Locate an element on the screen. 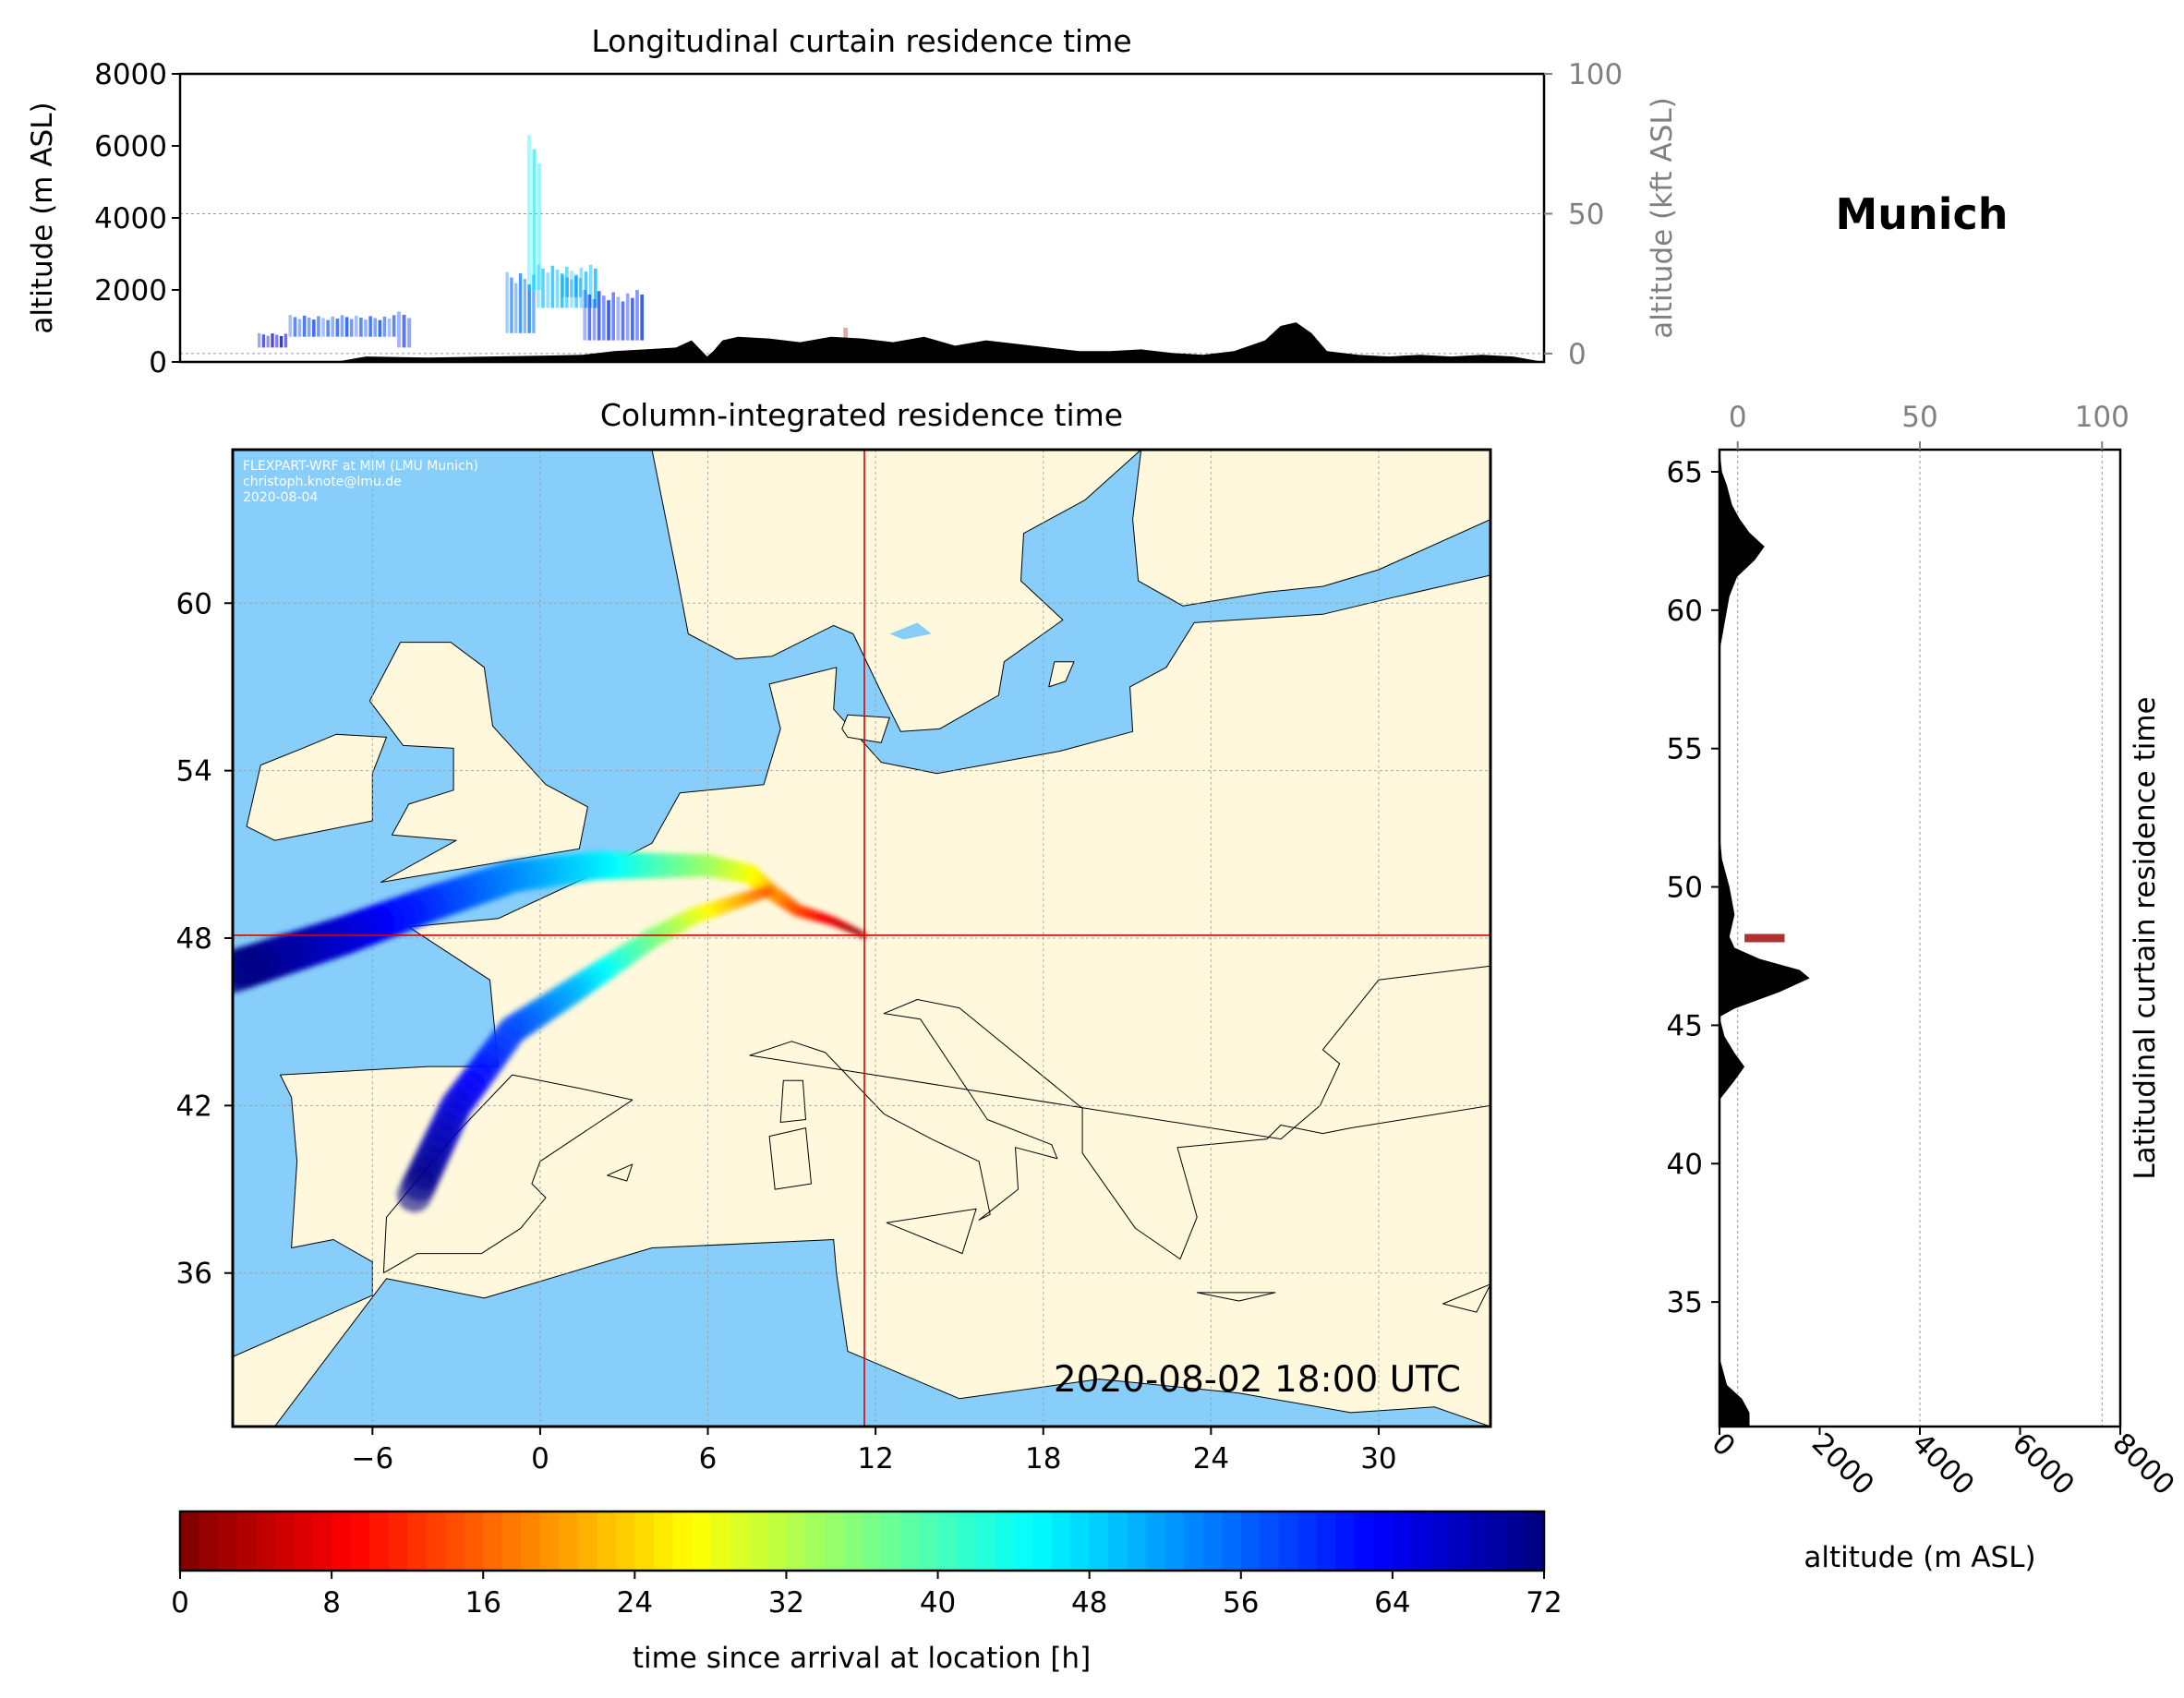 The height and width of the screenshot is (1698, 2184). map-xtick-label-0: −6 is located at coordinates (372, 1458).